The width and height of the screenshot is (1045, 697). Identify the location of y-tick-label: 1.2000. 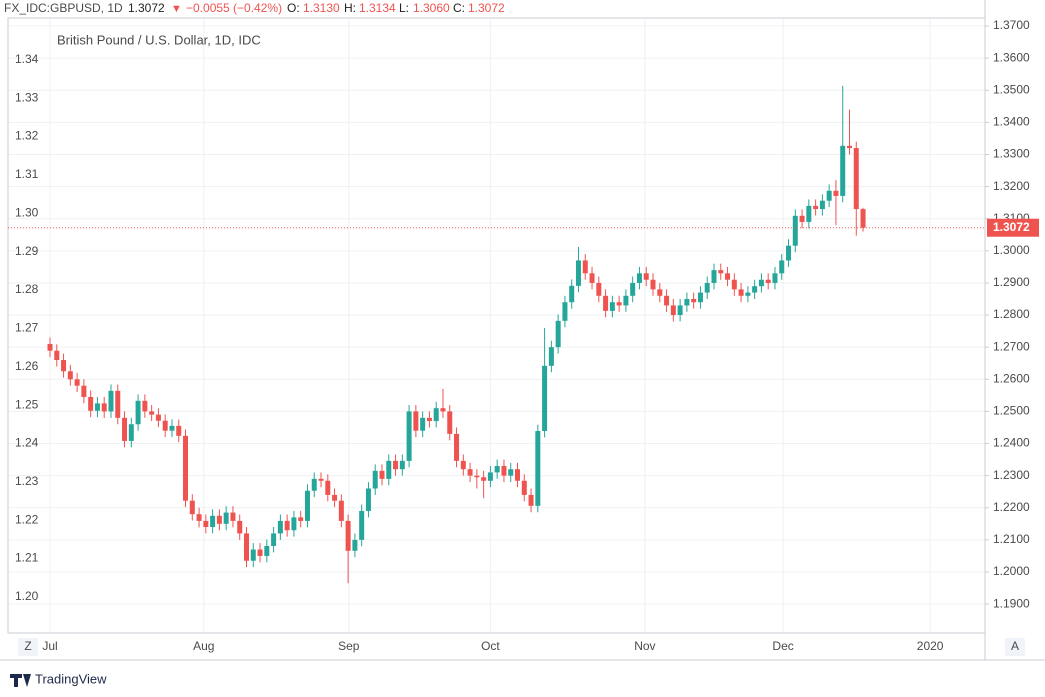
(1011, 571).